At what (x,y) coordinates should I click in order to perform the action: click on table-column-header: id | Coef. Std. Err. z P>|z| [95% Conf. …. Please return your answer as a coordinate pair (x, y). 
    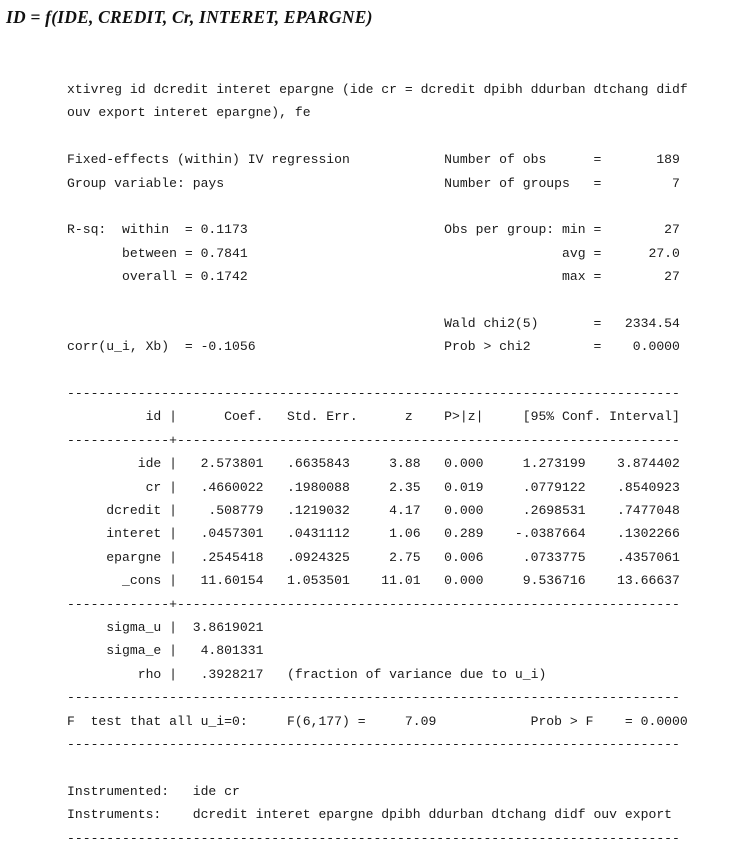
    Looking at the image, I should click on (373, 417).